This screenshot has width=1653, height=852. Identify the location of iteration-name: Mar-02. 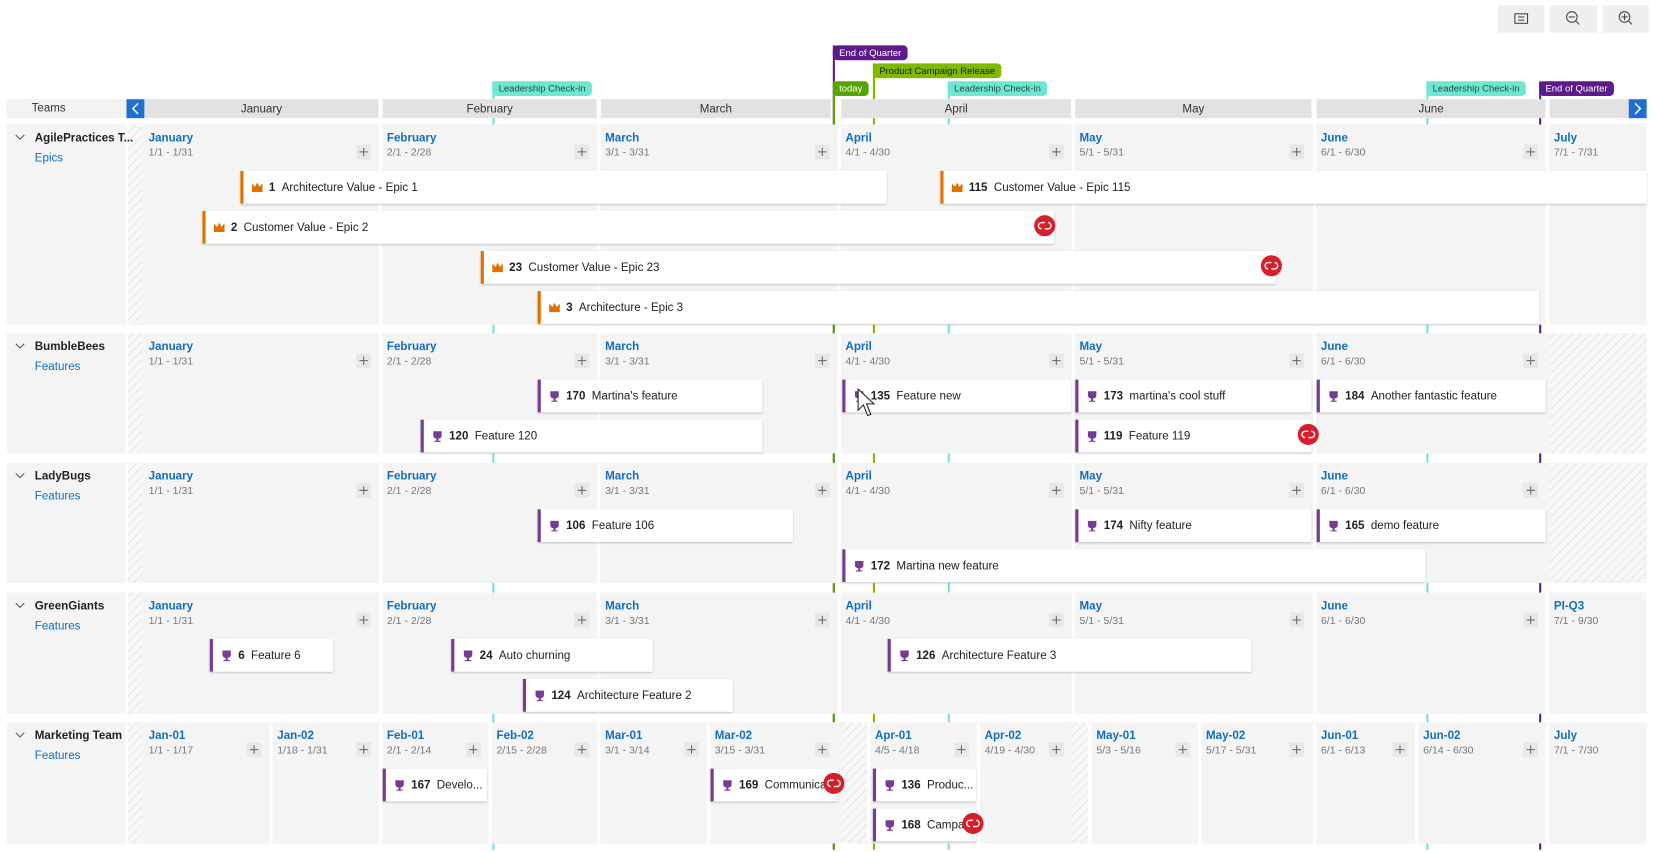
(733, 736).